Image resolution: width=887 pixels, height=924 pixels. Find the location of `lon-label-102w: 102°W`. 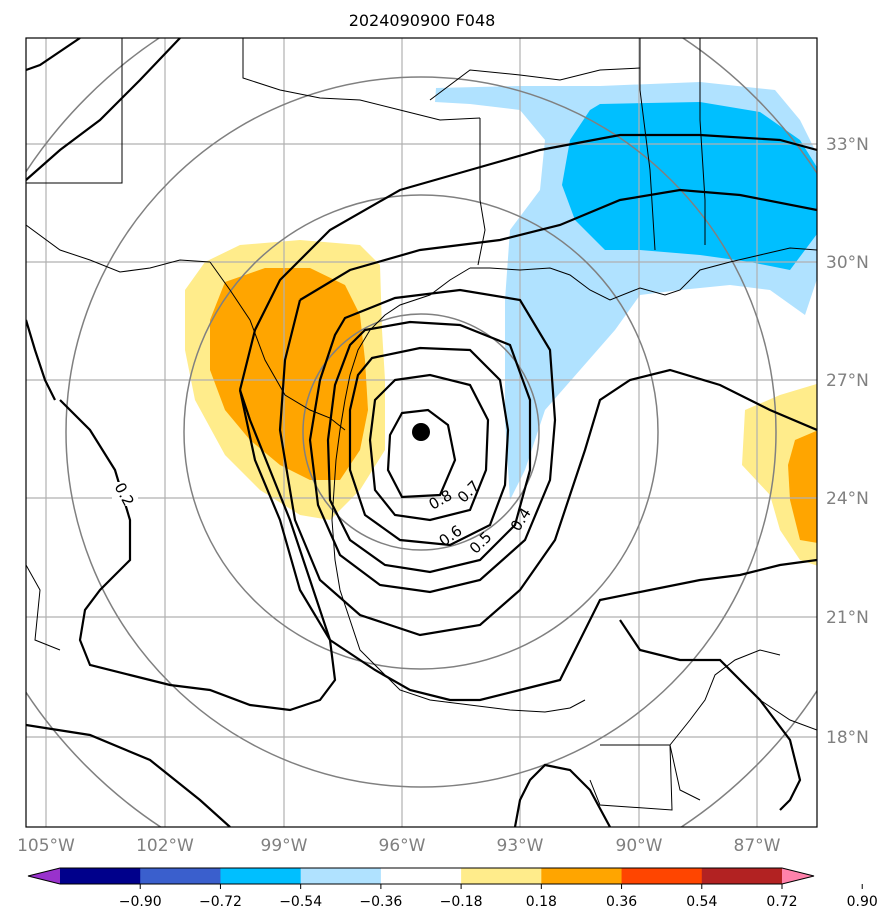

lon-label-102w: 102°W is located at coordinates (165, 846).